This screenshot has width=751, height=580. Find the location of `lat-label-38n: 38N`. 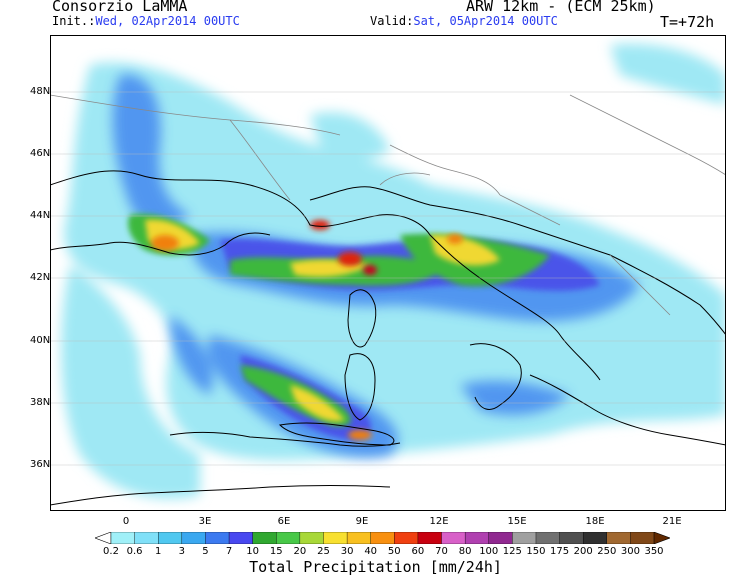

lat-label-38n: 38N is located at coordinates (40, 402).